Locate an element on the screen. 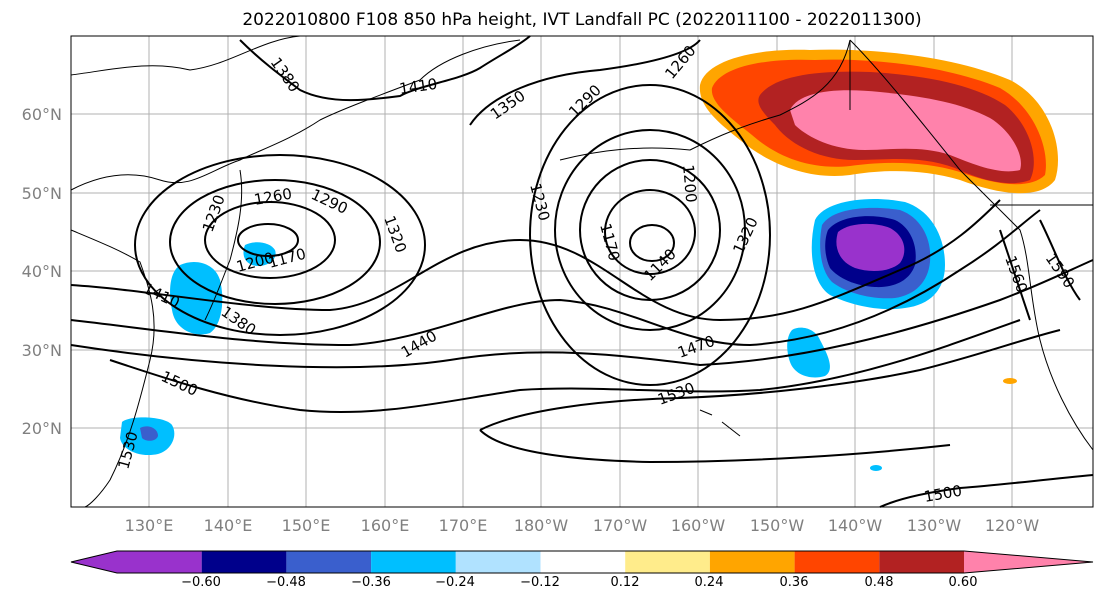 Image resolution: width=1105 pixels, height=601 pixels. contour-1530-south is located at coordinates (715, 446).